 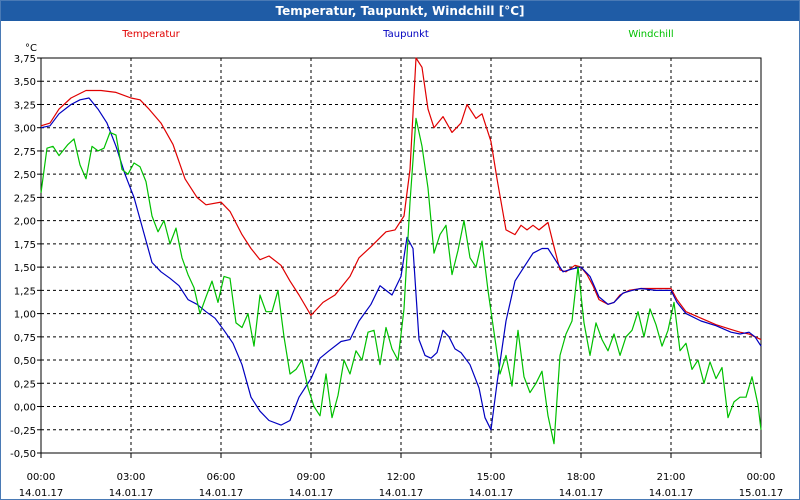 What do you see at coordinates (400, 11) in the screenshot?
I see `chart-title: Temperatur, Taupunkt, Windchill [°C]` at bounding box center [400, 11].